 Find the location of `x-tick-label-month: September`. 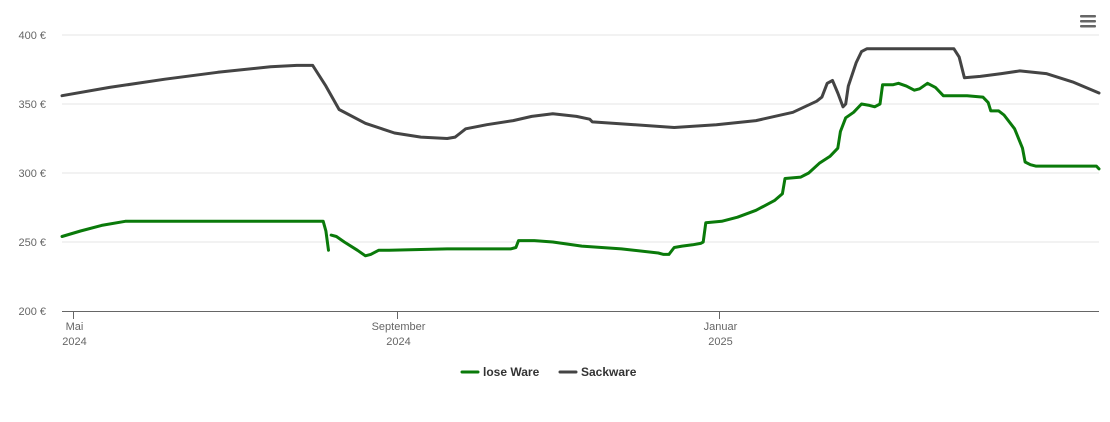

x-tick-label-month: September is located at coordinates (399, 327).